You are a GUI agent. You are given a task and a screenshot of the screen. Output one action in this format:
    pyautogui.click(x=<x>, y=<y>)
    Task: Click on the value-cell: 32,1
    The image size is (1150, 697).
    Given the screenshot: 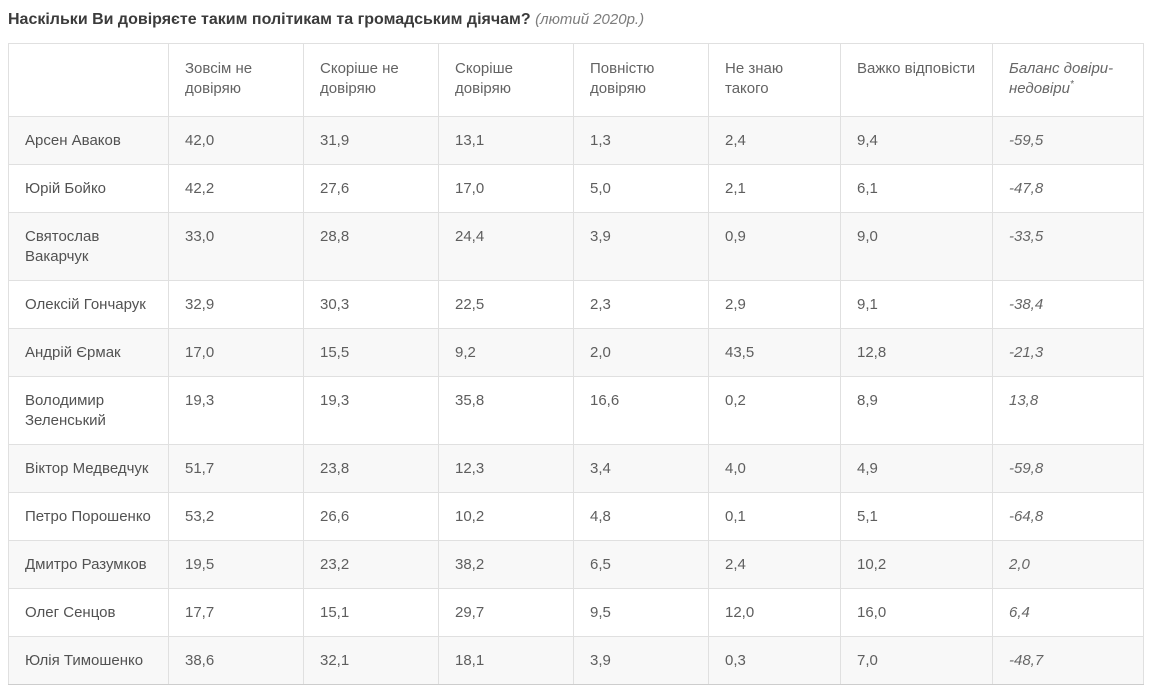 What is the action you would take?
    pyautogui.click(x=371, y=660)
    